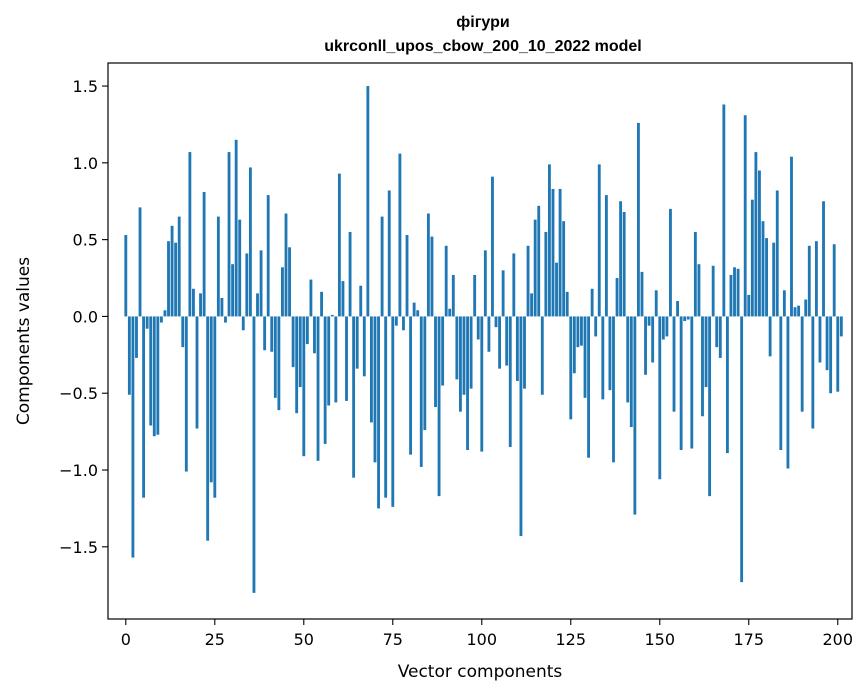 This screenshot has height=696, width=867. Describe the element at coordinates (85, 163) in the screenshot. I see `y-tick-label: 1.0` at that location.